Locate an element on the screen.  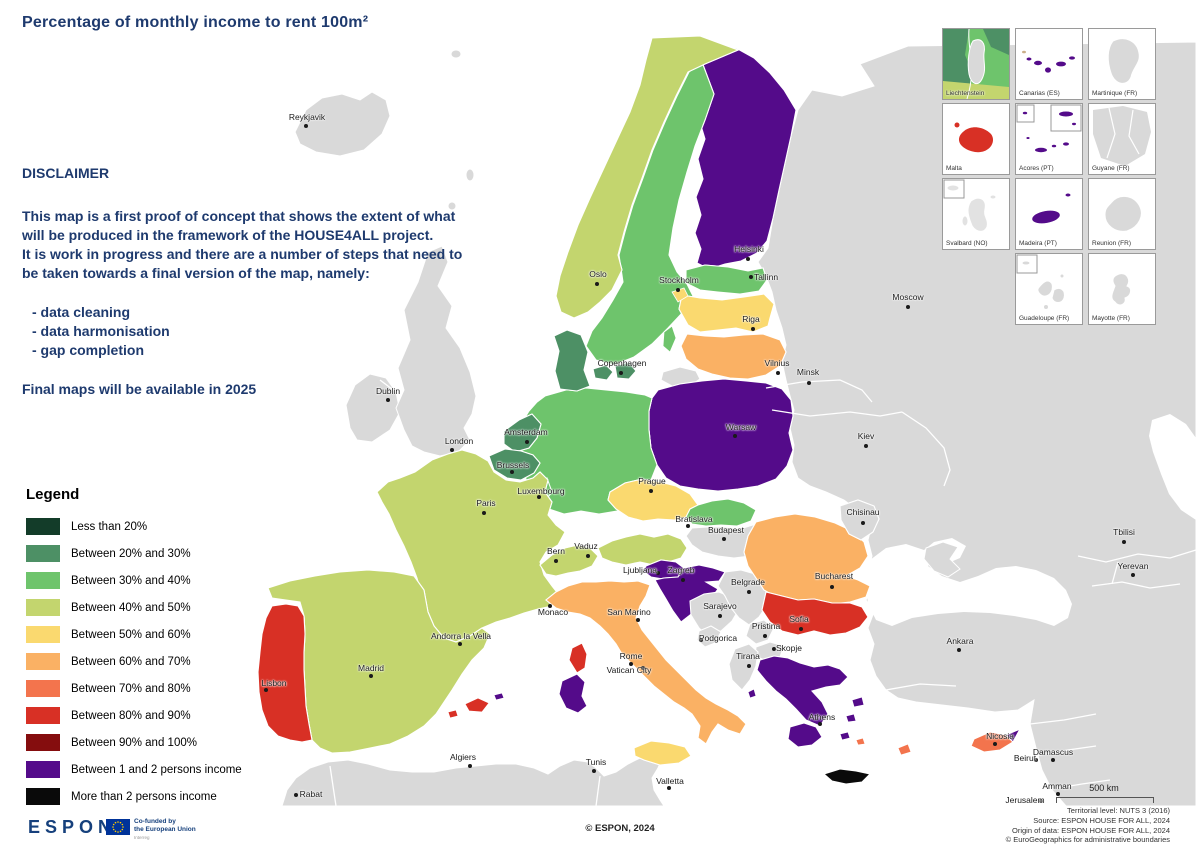
legend-label: Between 50% and 60% is located at coordinates (131, 634).